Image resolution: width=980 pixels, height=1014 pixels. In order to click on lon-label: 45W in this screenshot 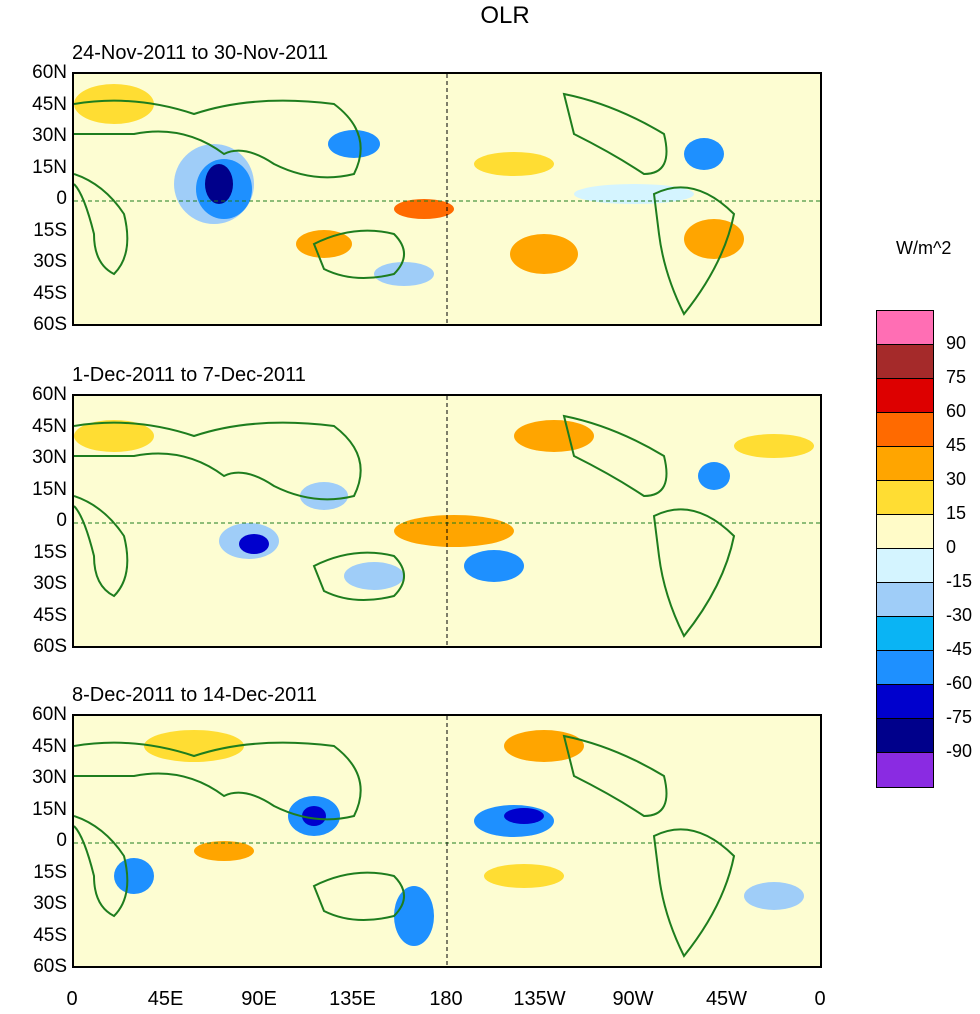, I will do `click(726, 999)`.